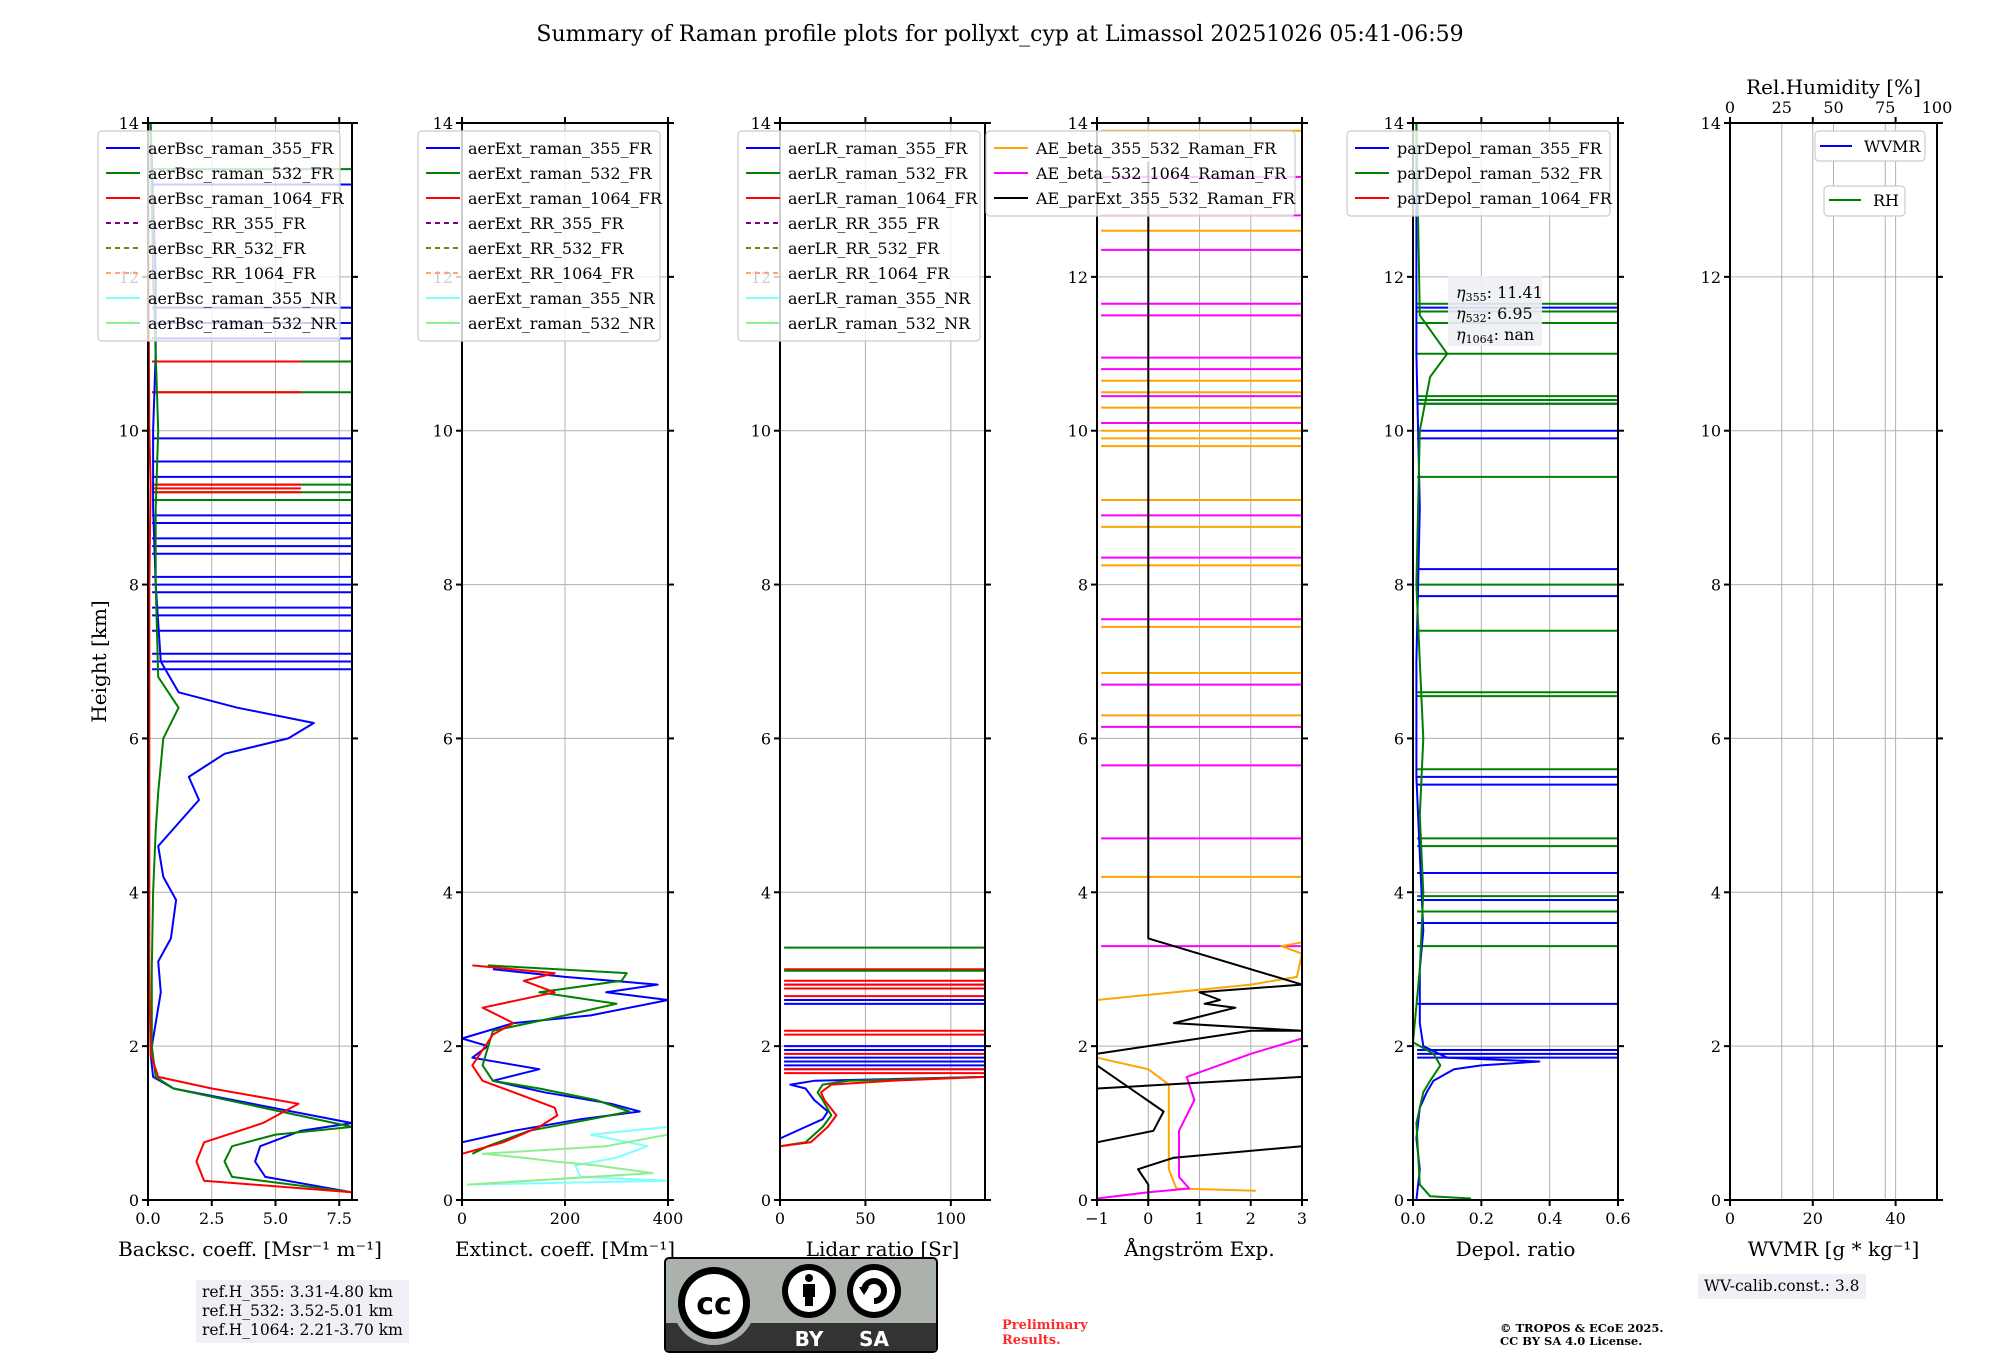 This screenshot has width=2000, height=1360. Describe the element at coordinates (878, 173) in the screenshot. I see `legend-label: aerLR_raman_532_FR` at that location.